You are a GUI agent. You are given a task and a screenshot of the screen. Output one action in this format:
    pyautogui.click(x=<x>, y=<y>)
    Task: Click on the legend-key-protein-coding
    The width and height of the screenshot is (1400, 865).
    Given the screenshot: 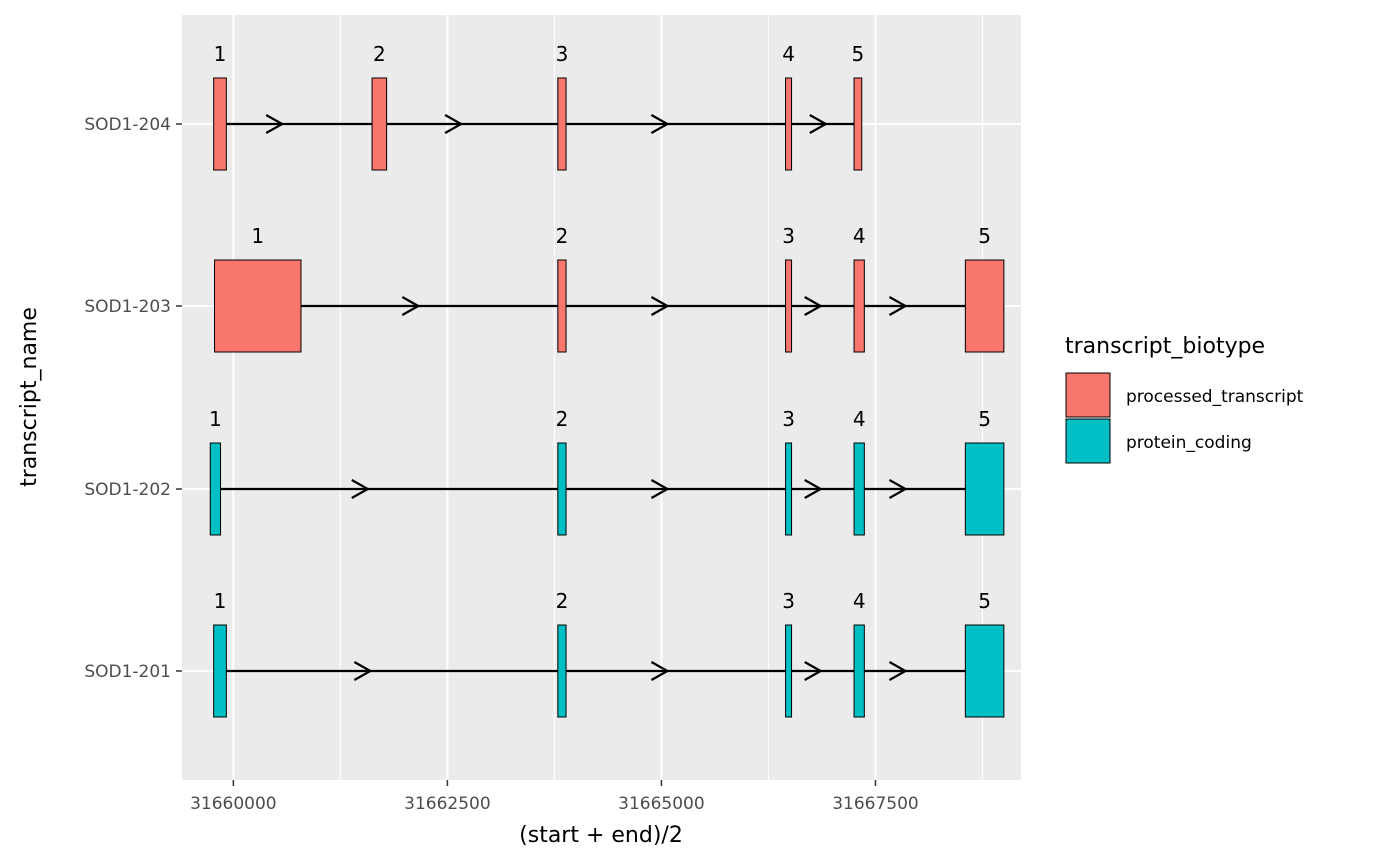 What is the action you would take?
    pyautogui.click(x=1088, y=441)
    